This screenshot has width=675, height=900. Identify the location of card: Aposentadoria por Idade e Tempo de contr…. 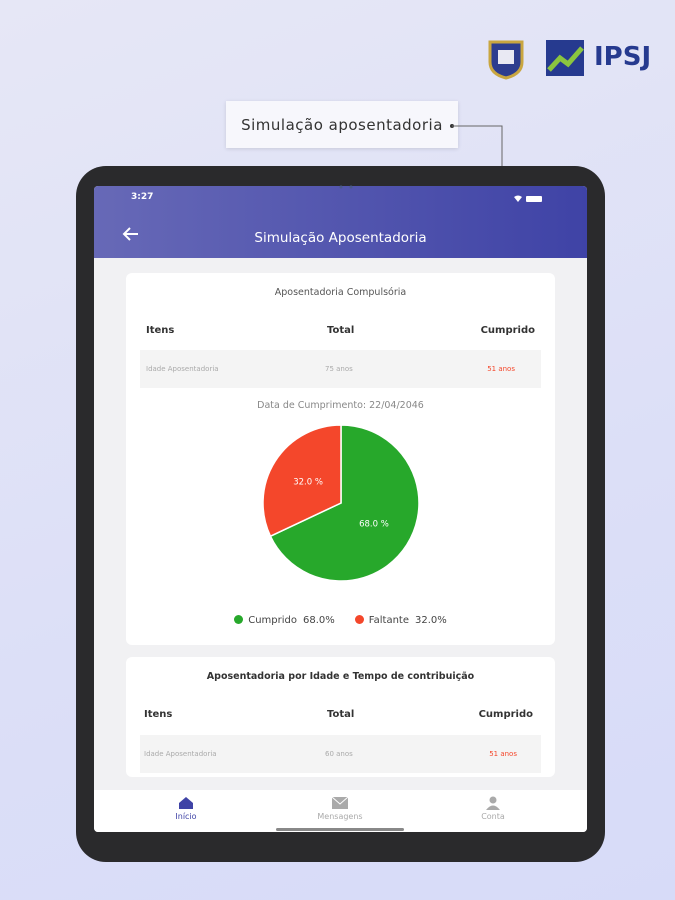
(340, 717).